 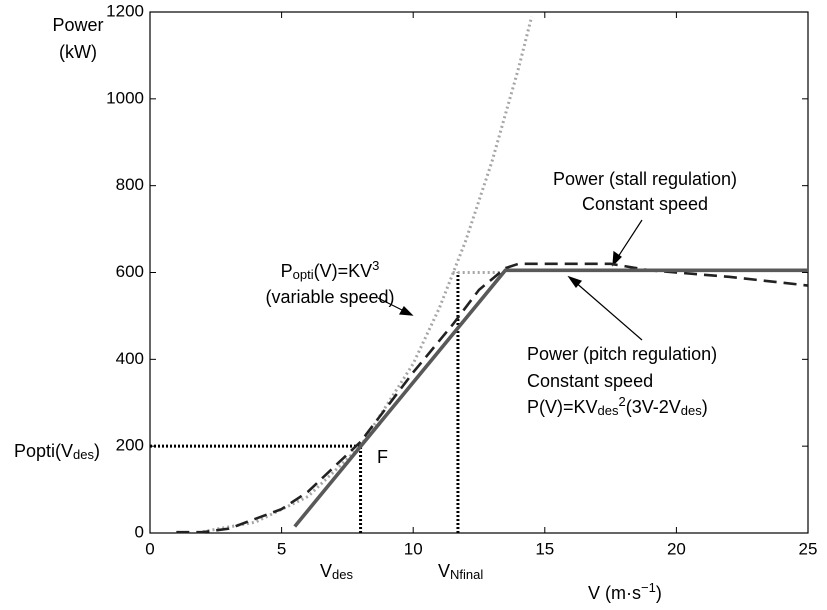 I want to click on x-tick-label: 0, so click(x=149, y=548).